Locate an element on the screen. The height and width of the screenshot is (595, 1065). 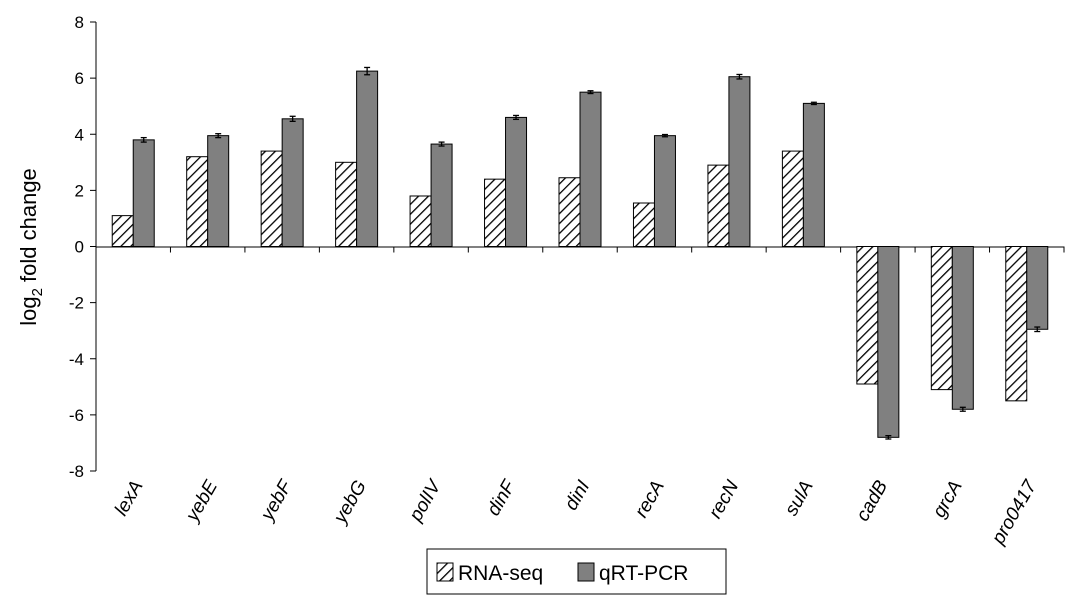
bar-rna-seq-grca is located at coordinates (941, 318).